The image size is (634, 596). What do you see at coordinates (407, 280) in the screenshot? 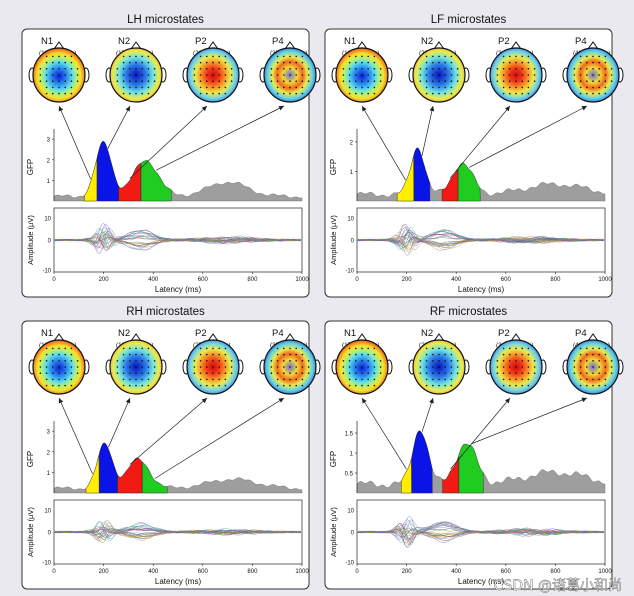
I see `x-tick-label: 200` at bounding box center [407, 280].